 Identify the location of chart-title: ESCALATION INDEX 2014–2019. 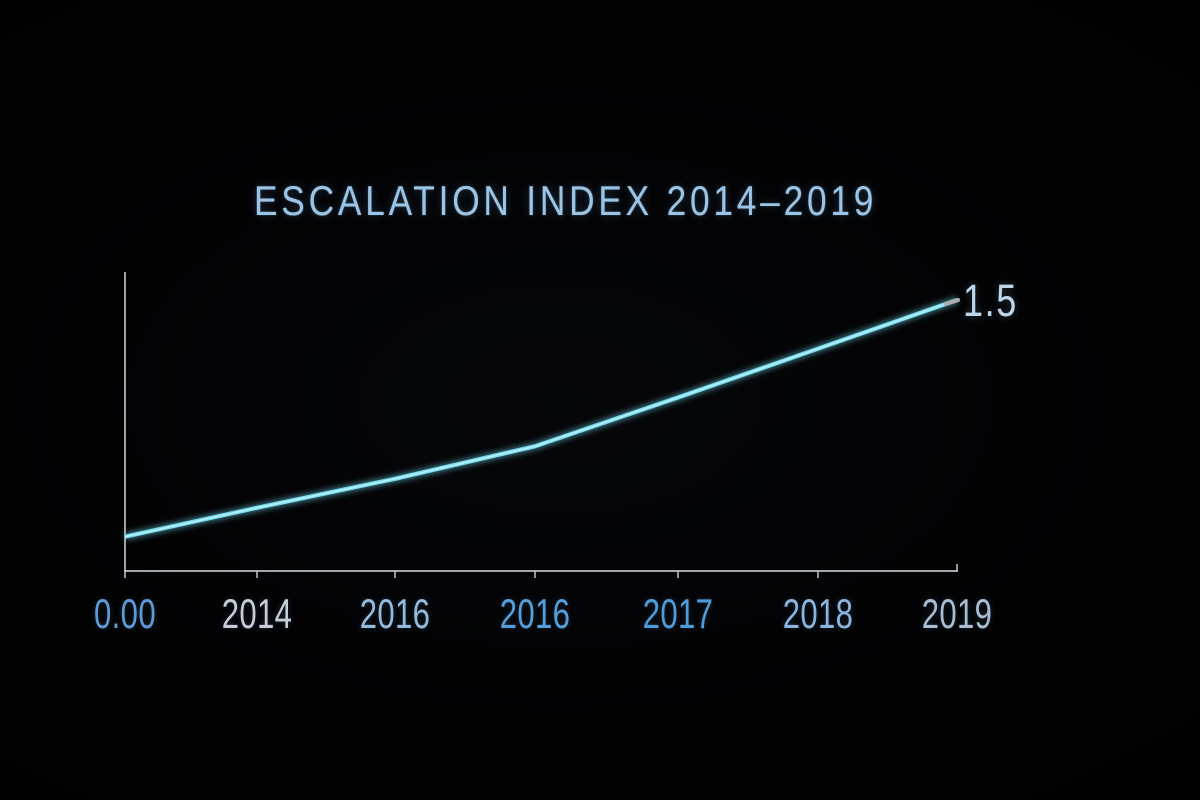
(566, 200).